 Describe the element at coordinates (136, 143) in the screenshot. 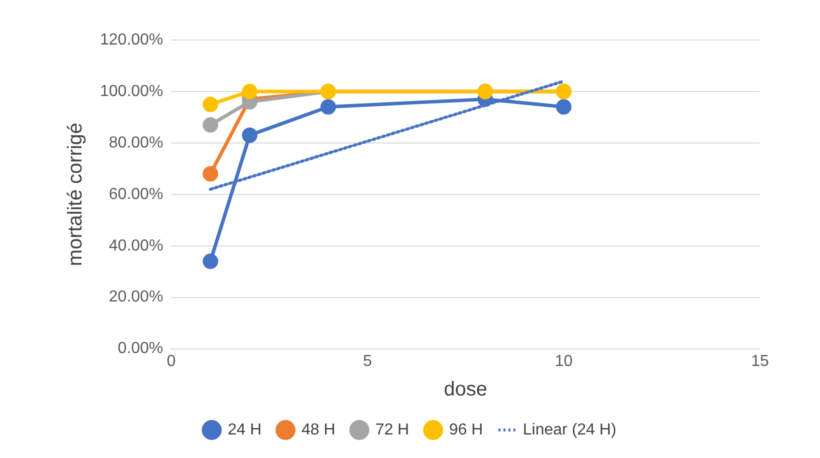

I see `y-tick-label: 80.00%` at that location.